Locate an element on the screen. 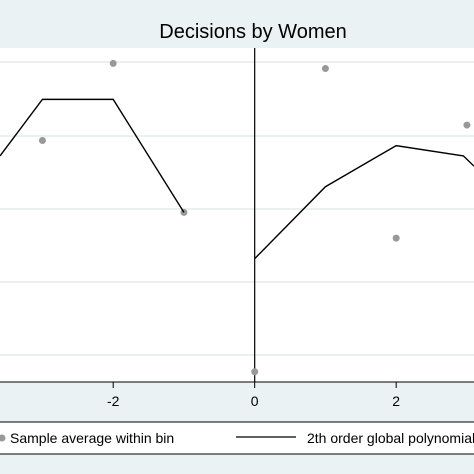  x-tick-label-0: -2 is located at coordinates (113, 401).